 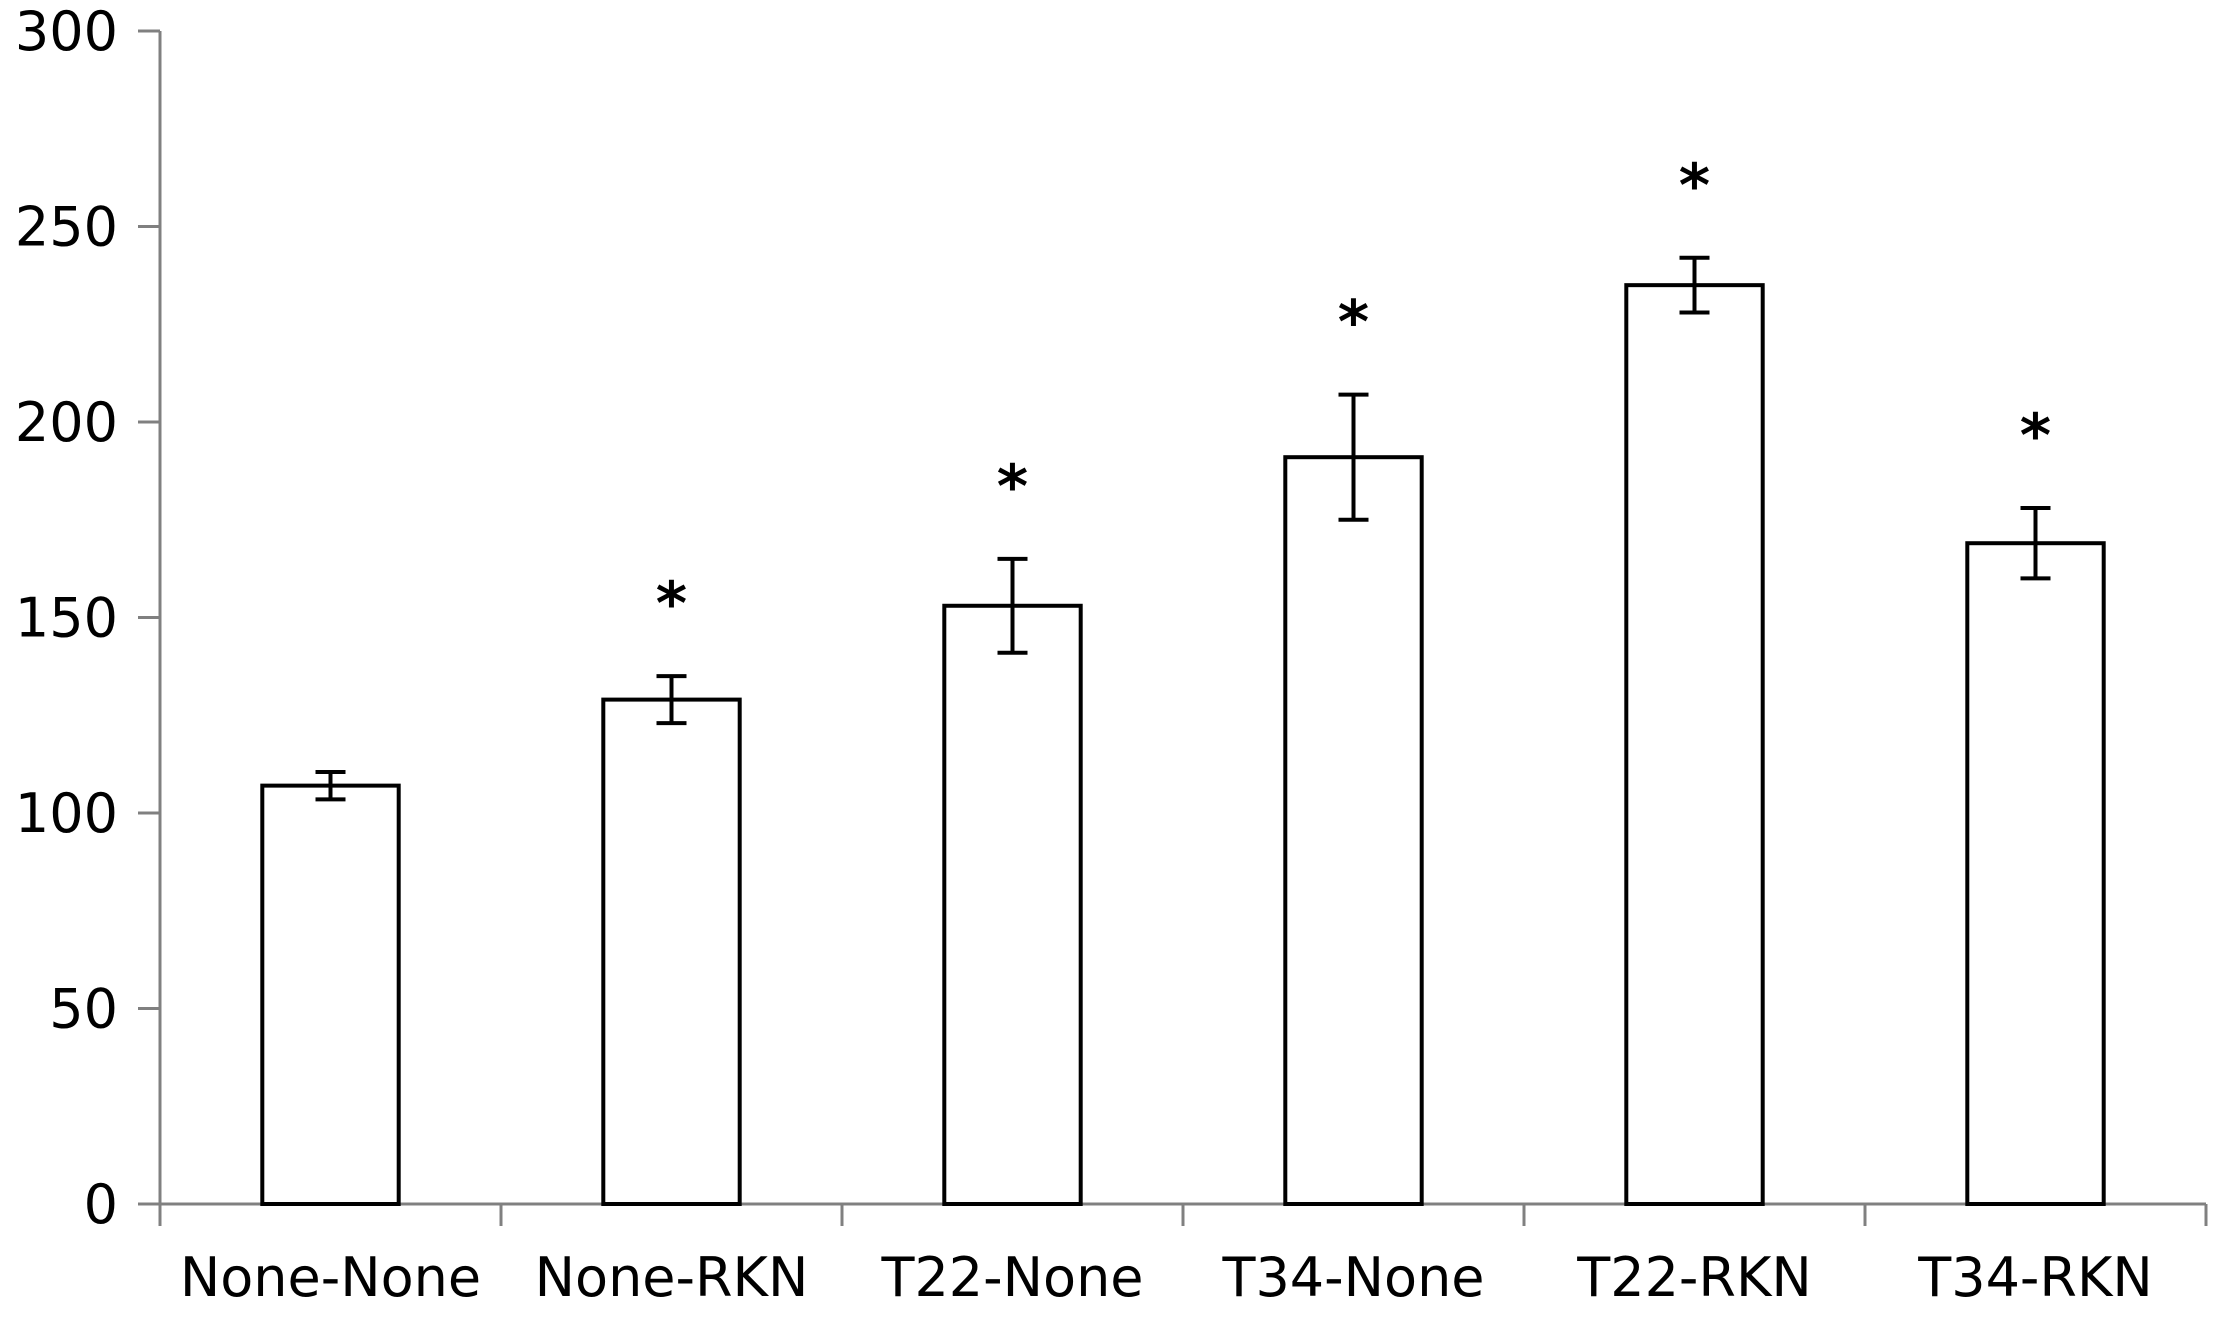 I want to click on y-tick-label: 250, so click(x=66, y=227).